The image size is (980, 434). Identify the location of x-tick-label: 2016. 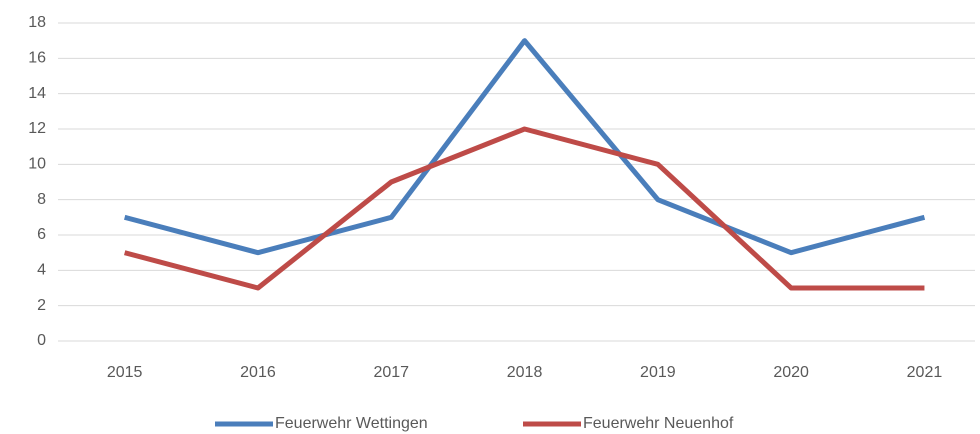
(258, 372).